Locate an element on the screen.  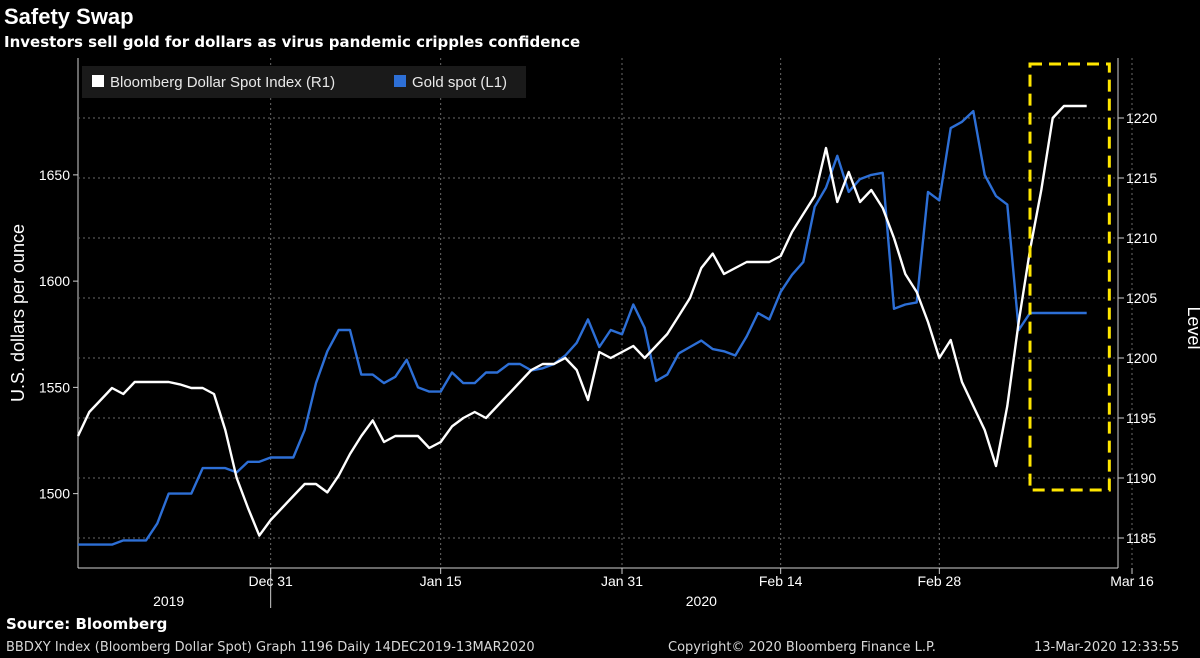
highlight-box is located at coordinates (1069, 277).